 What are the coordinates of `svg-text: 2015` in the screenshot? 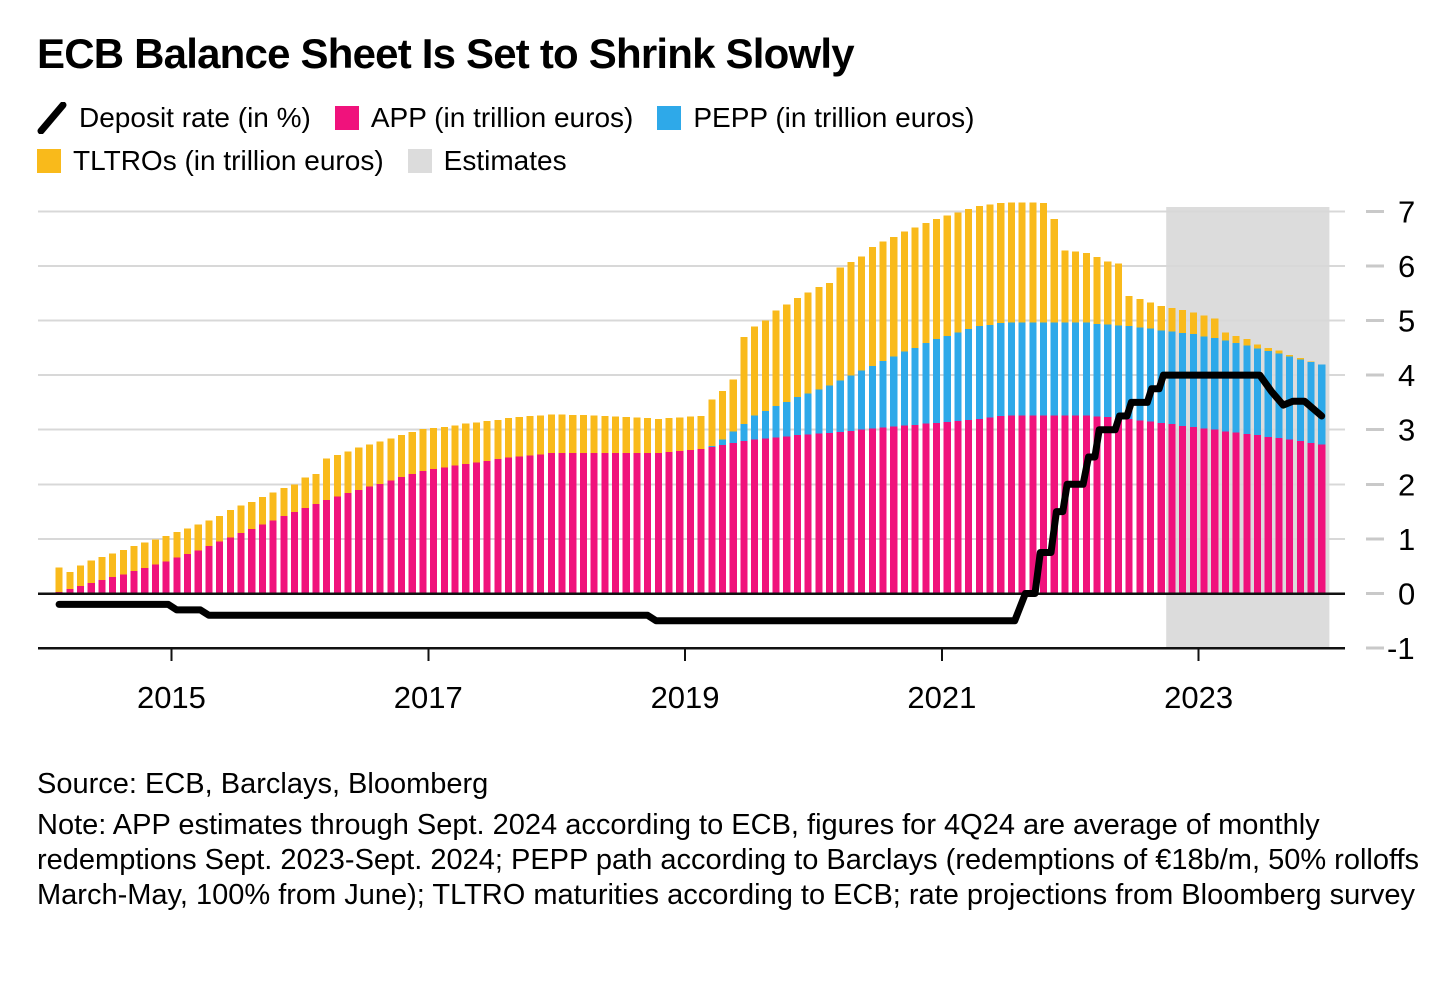 It's located at (171, 697).